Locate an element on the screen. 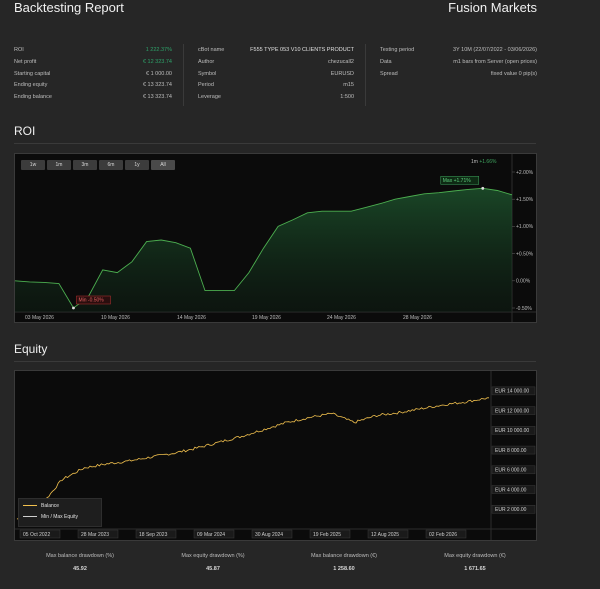  equity-y-tick-label: EUR 12 000.00 is located at coordinates (512, 411).